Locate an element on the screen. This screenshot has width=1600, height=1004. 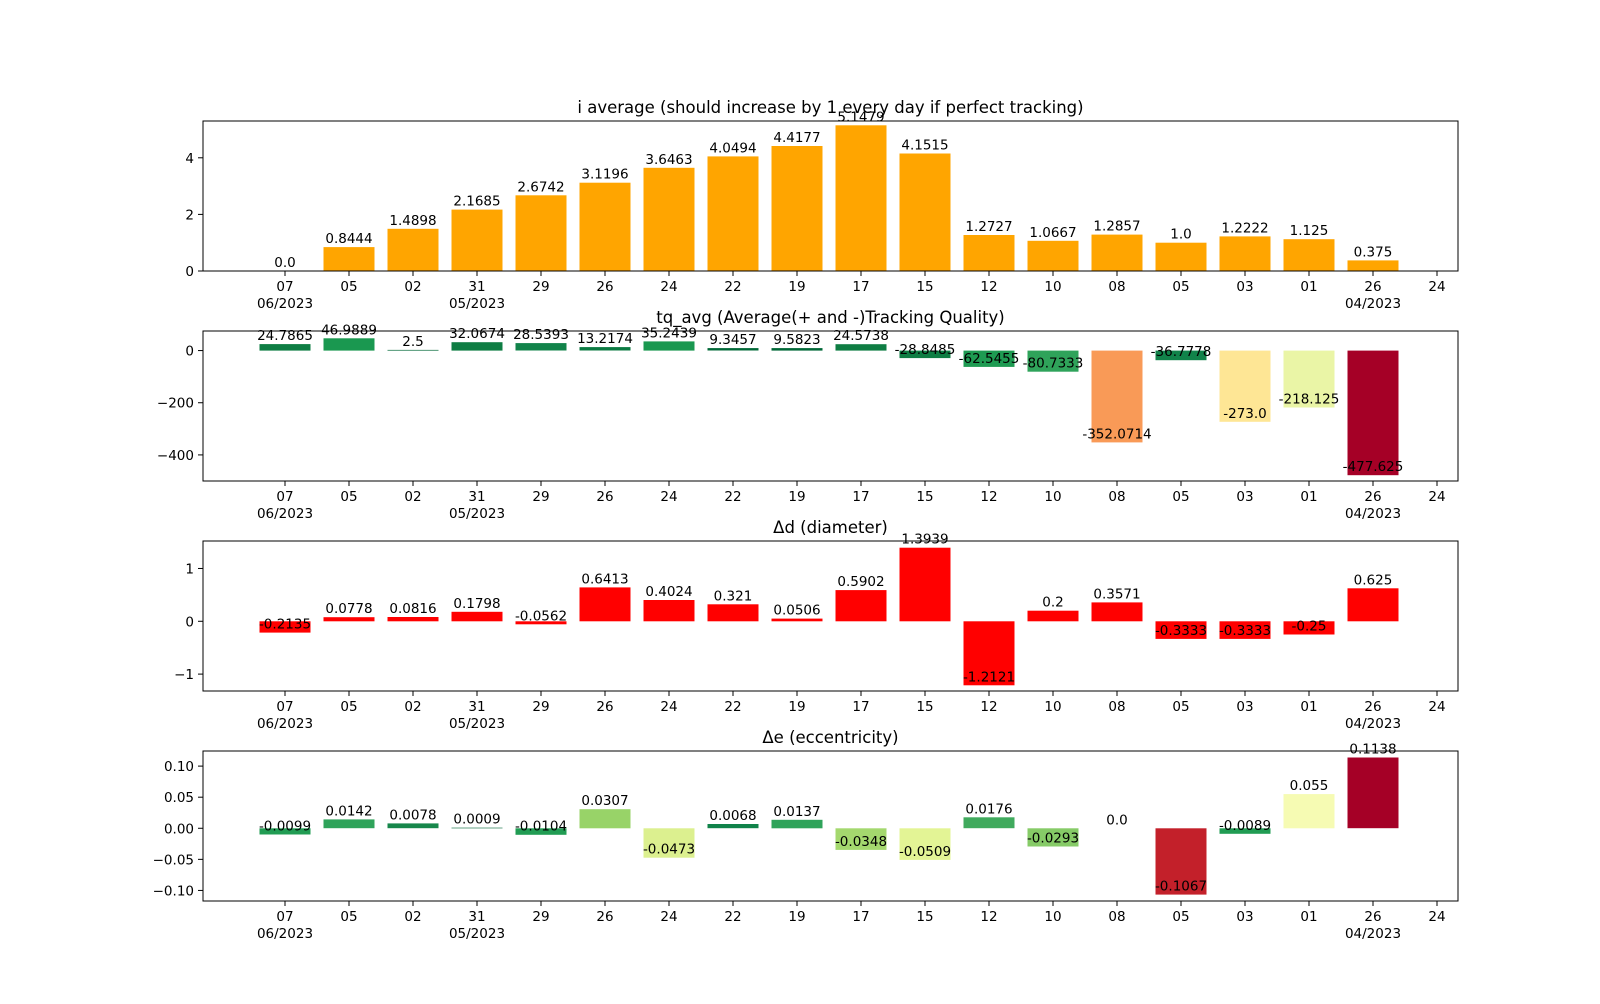
bar-value-label: 1.3939 is located at coordinates (924, 540).